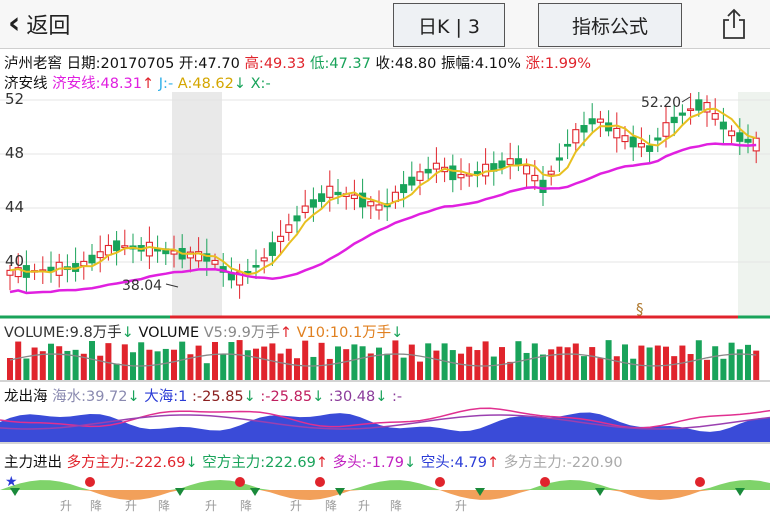  Describe the element at coordinates (15, 207) in the screenshot. I see `price-axis-44: 44` at that location.